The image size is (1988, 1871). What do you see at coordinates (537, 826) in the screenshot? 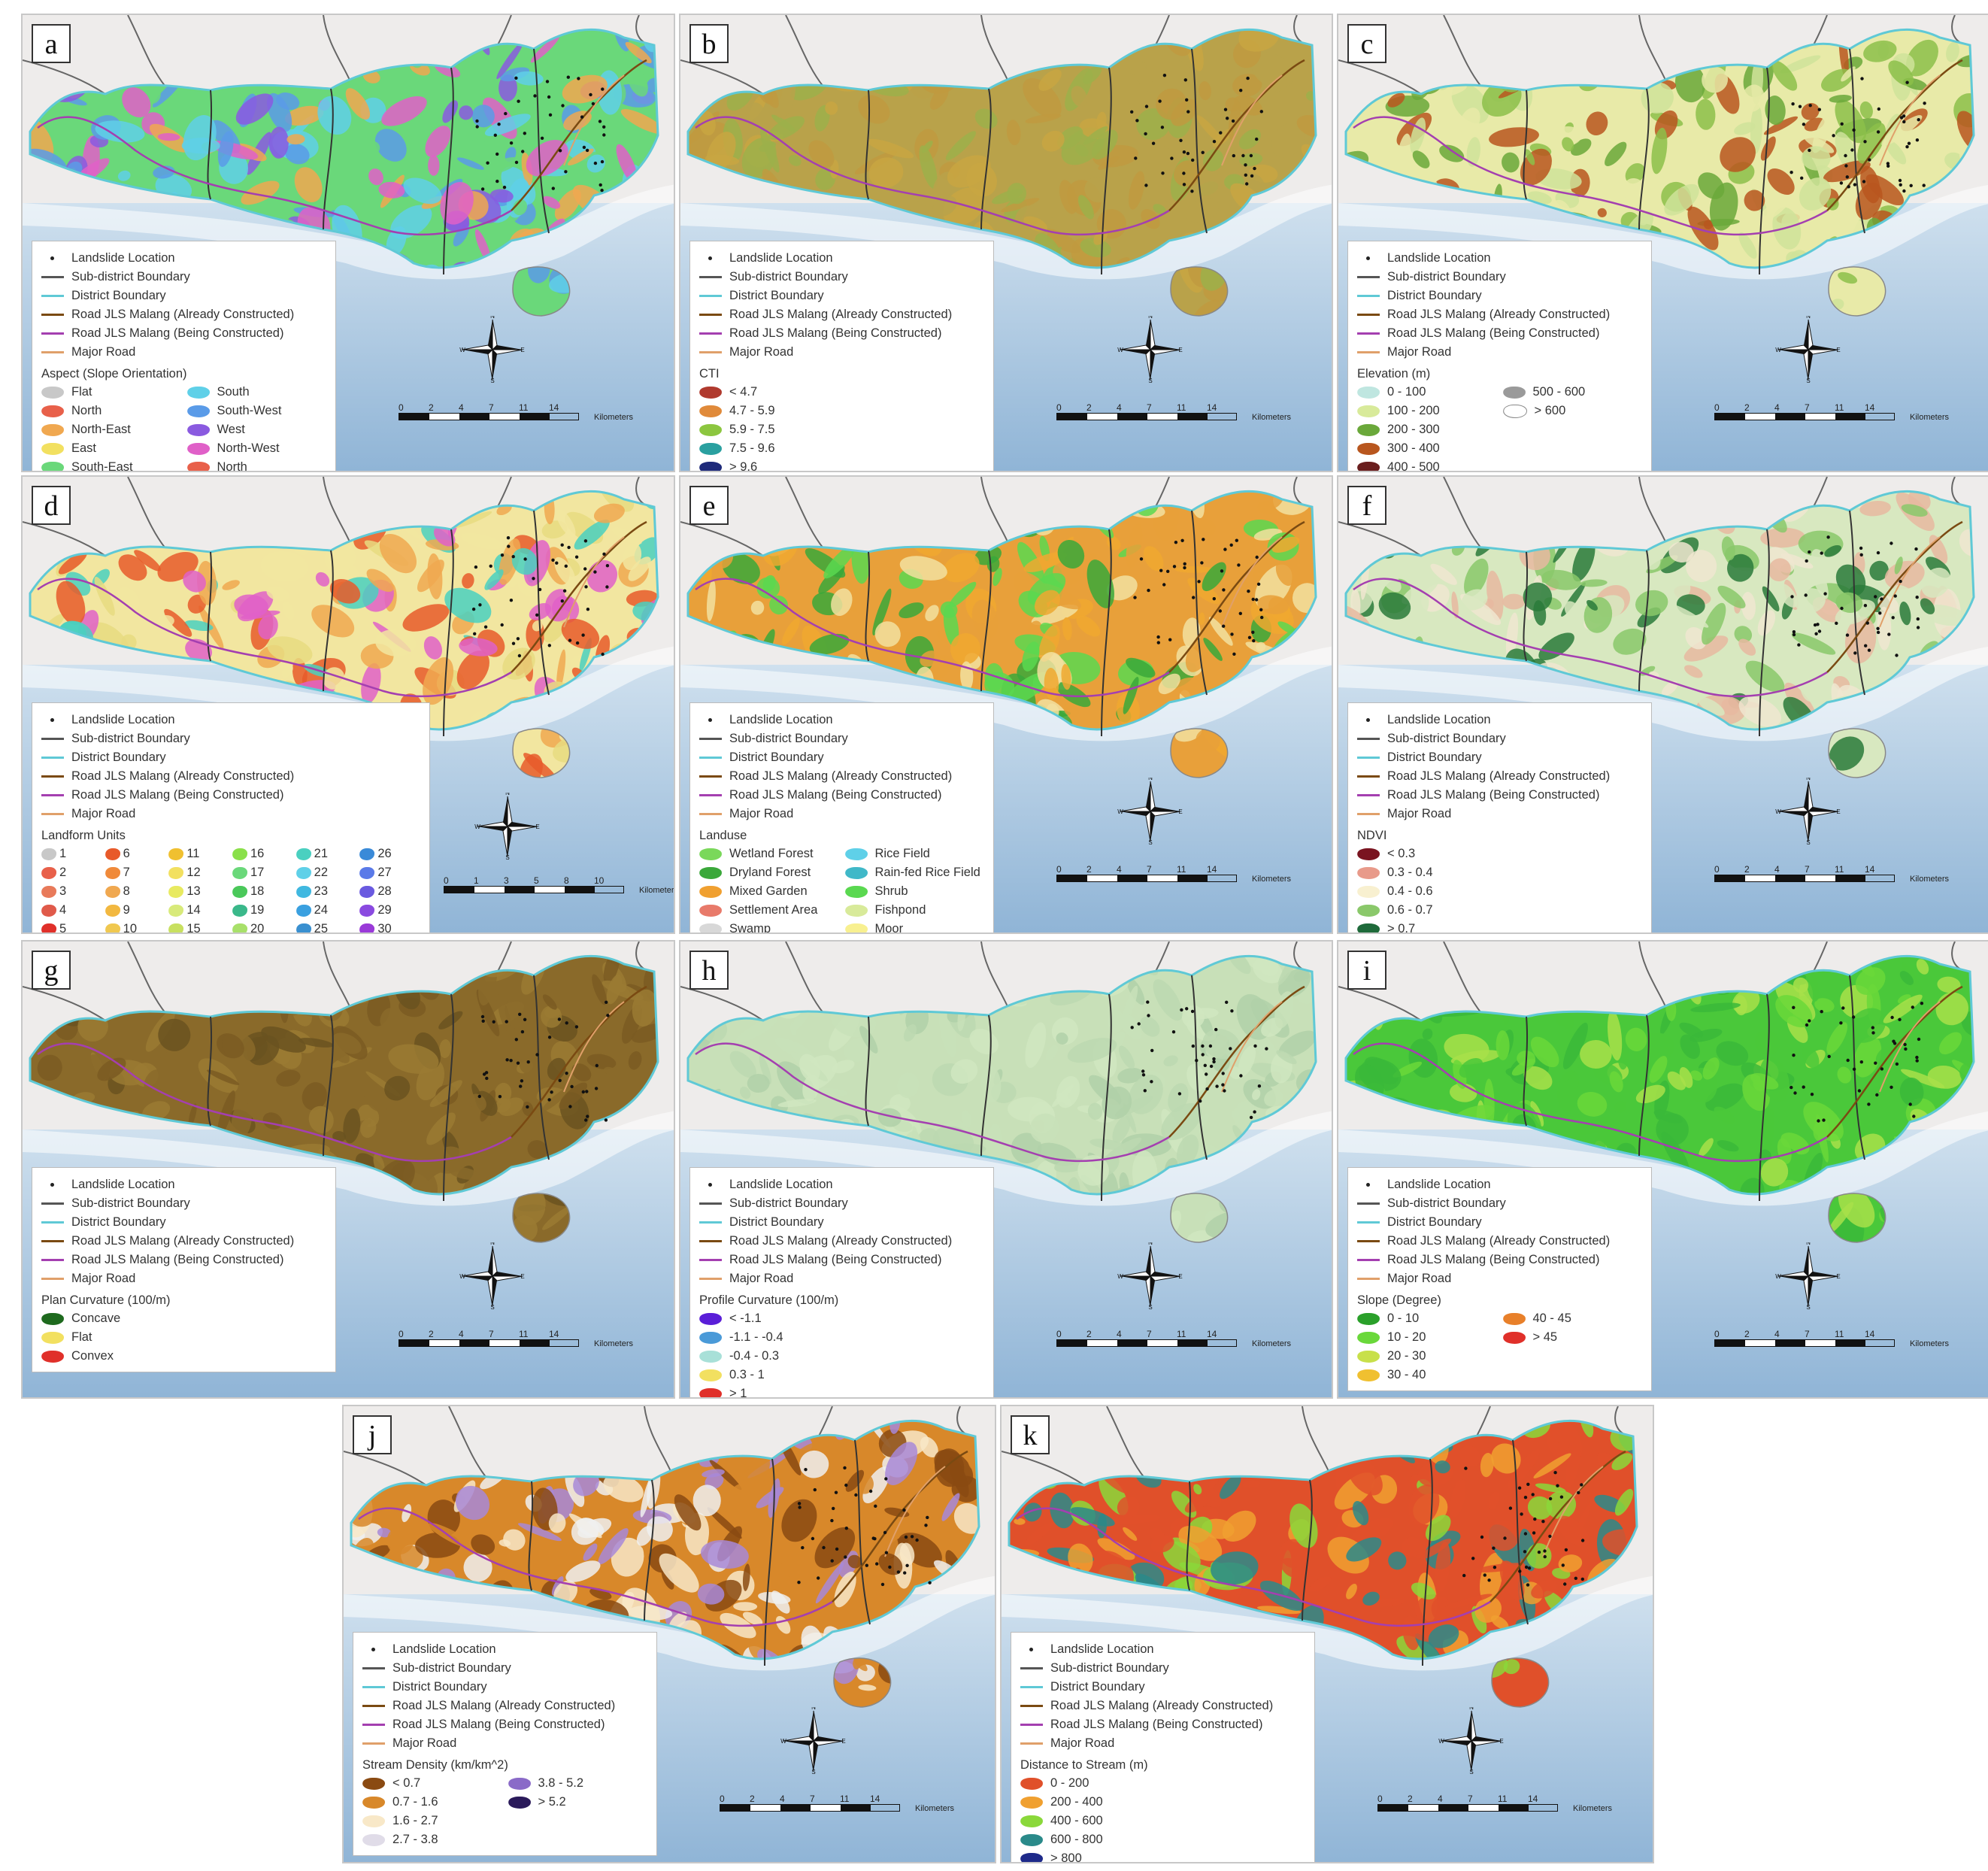
I see `compass-label-e: E` at bounding box center [537, 826].